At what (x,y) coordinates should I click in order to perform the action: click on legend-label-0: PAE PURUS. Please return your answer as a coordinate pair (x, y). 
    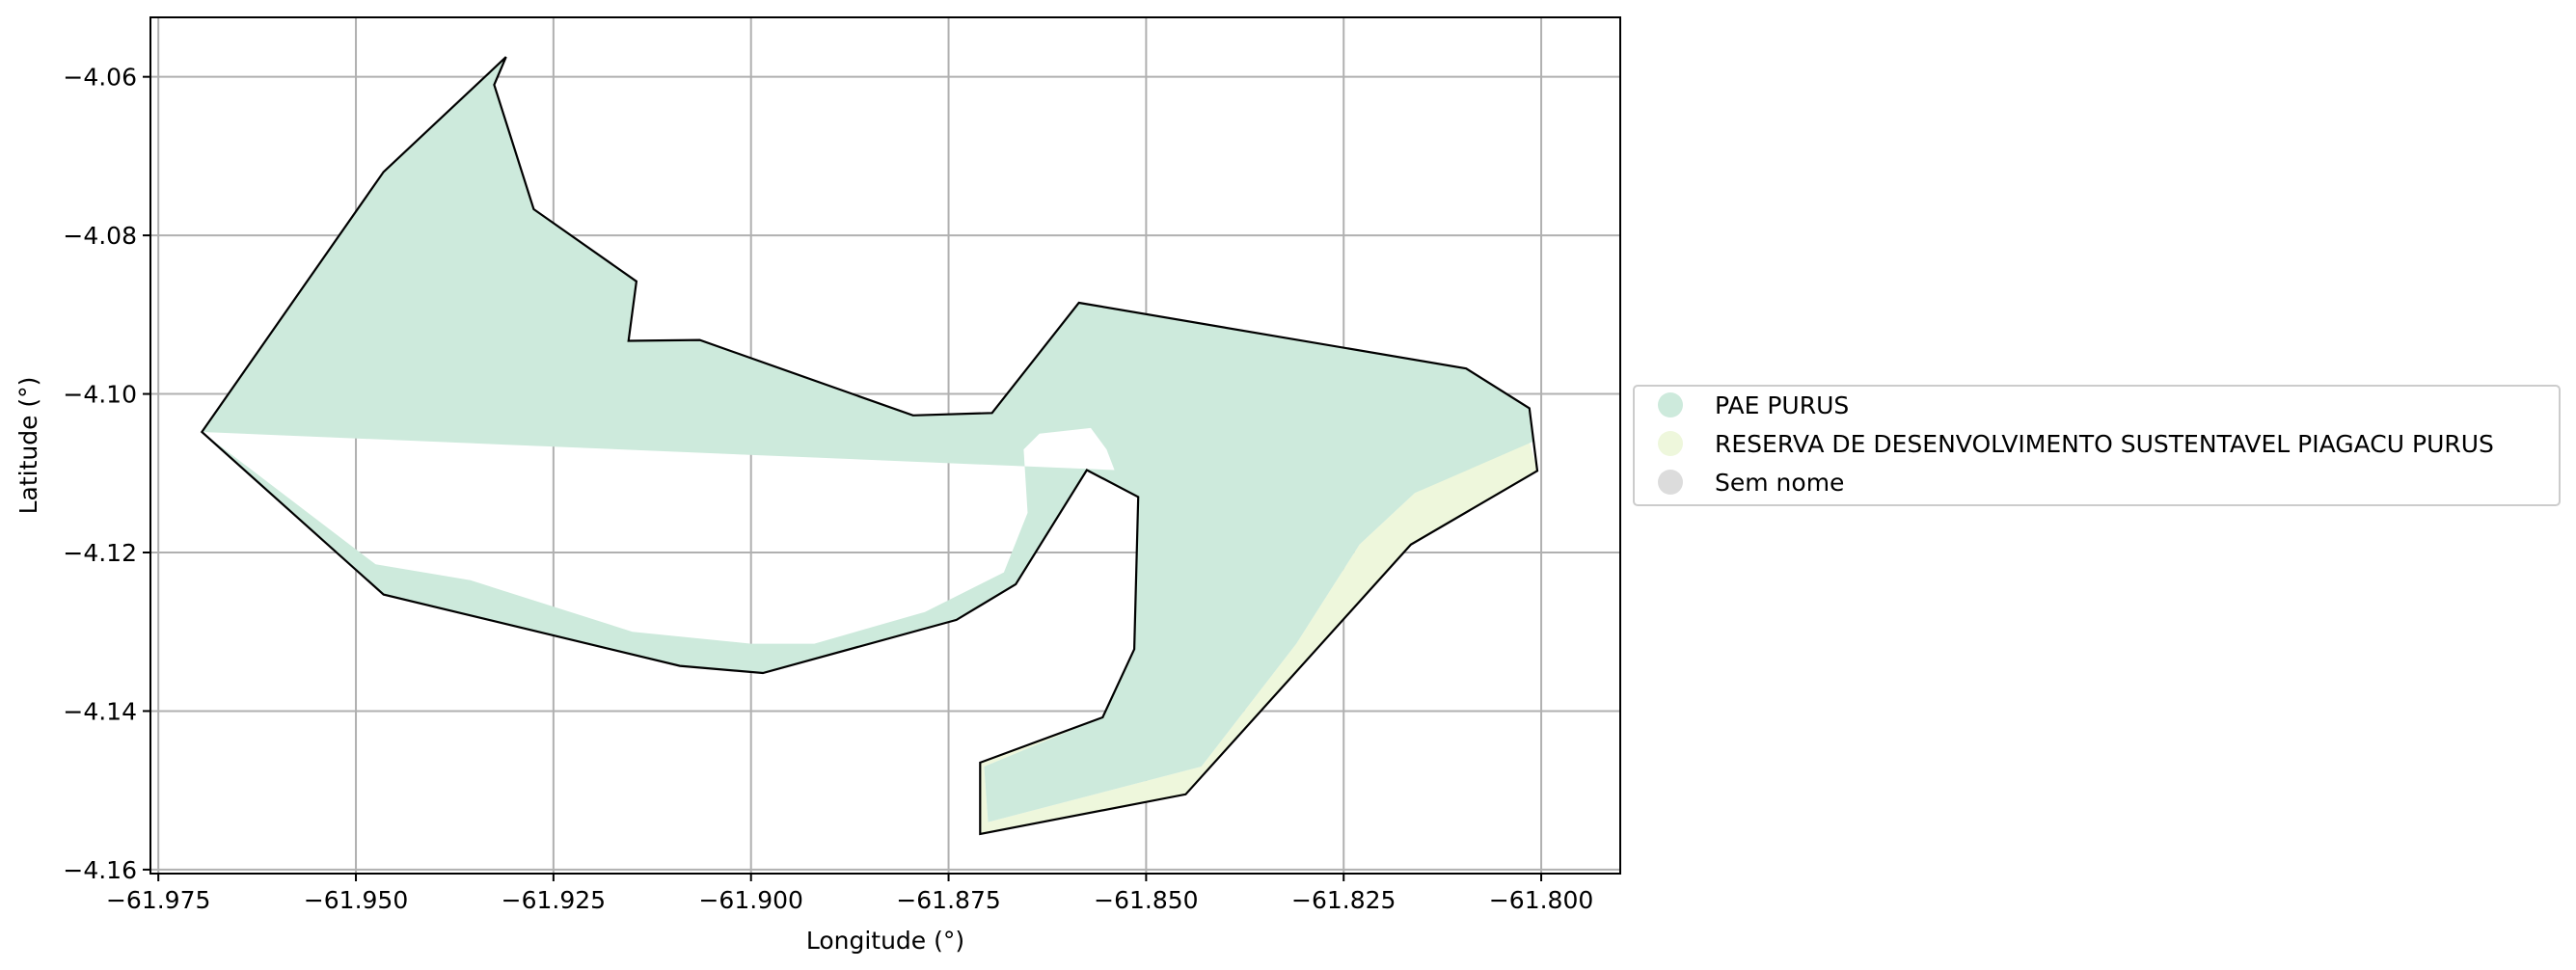
    Looking at the image, I should click on (1782, 405).